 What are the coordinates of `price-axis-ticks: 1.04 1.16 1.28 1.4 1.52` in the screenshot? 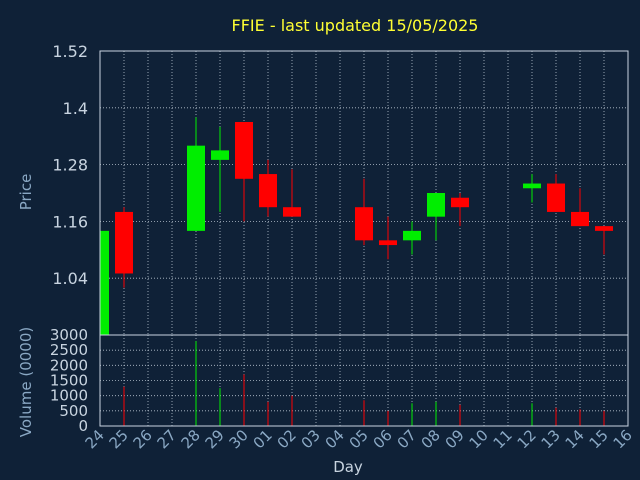 It's located at (70, 165).